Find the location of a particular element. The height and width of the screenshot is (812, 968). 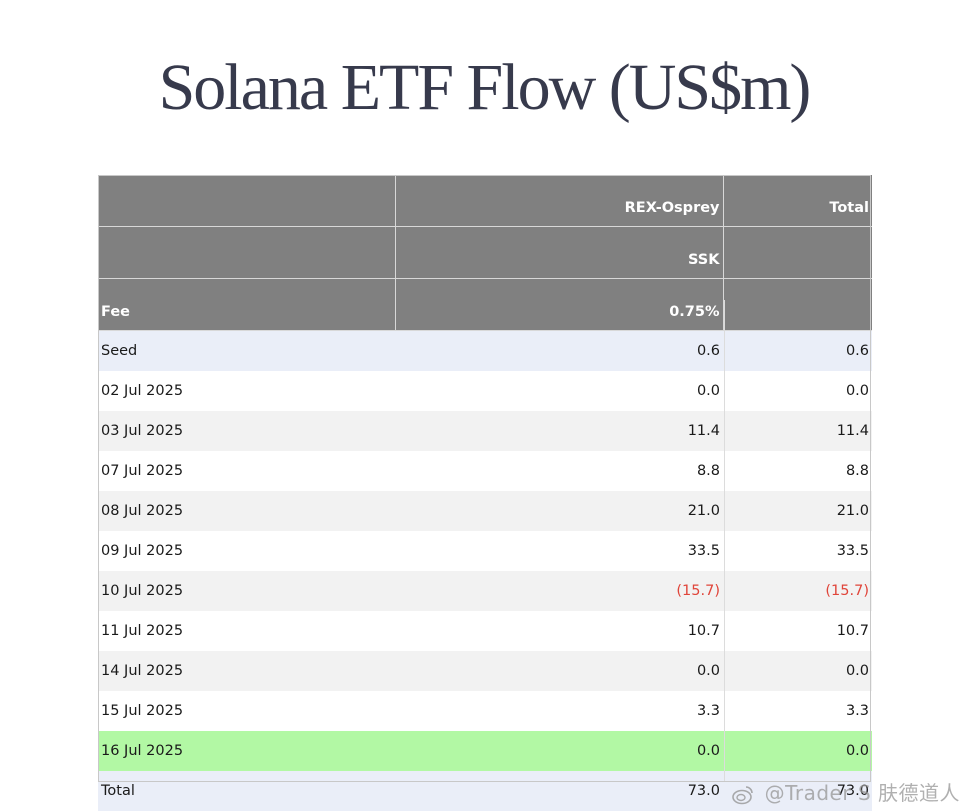

row-label: 08 Jul 2025 is located at coordinates (246, 511).